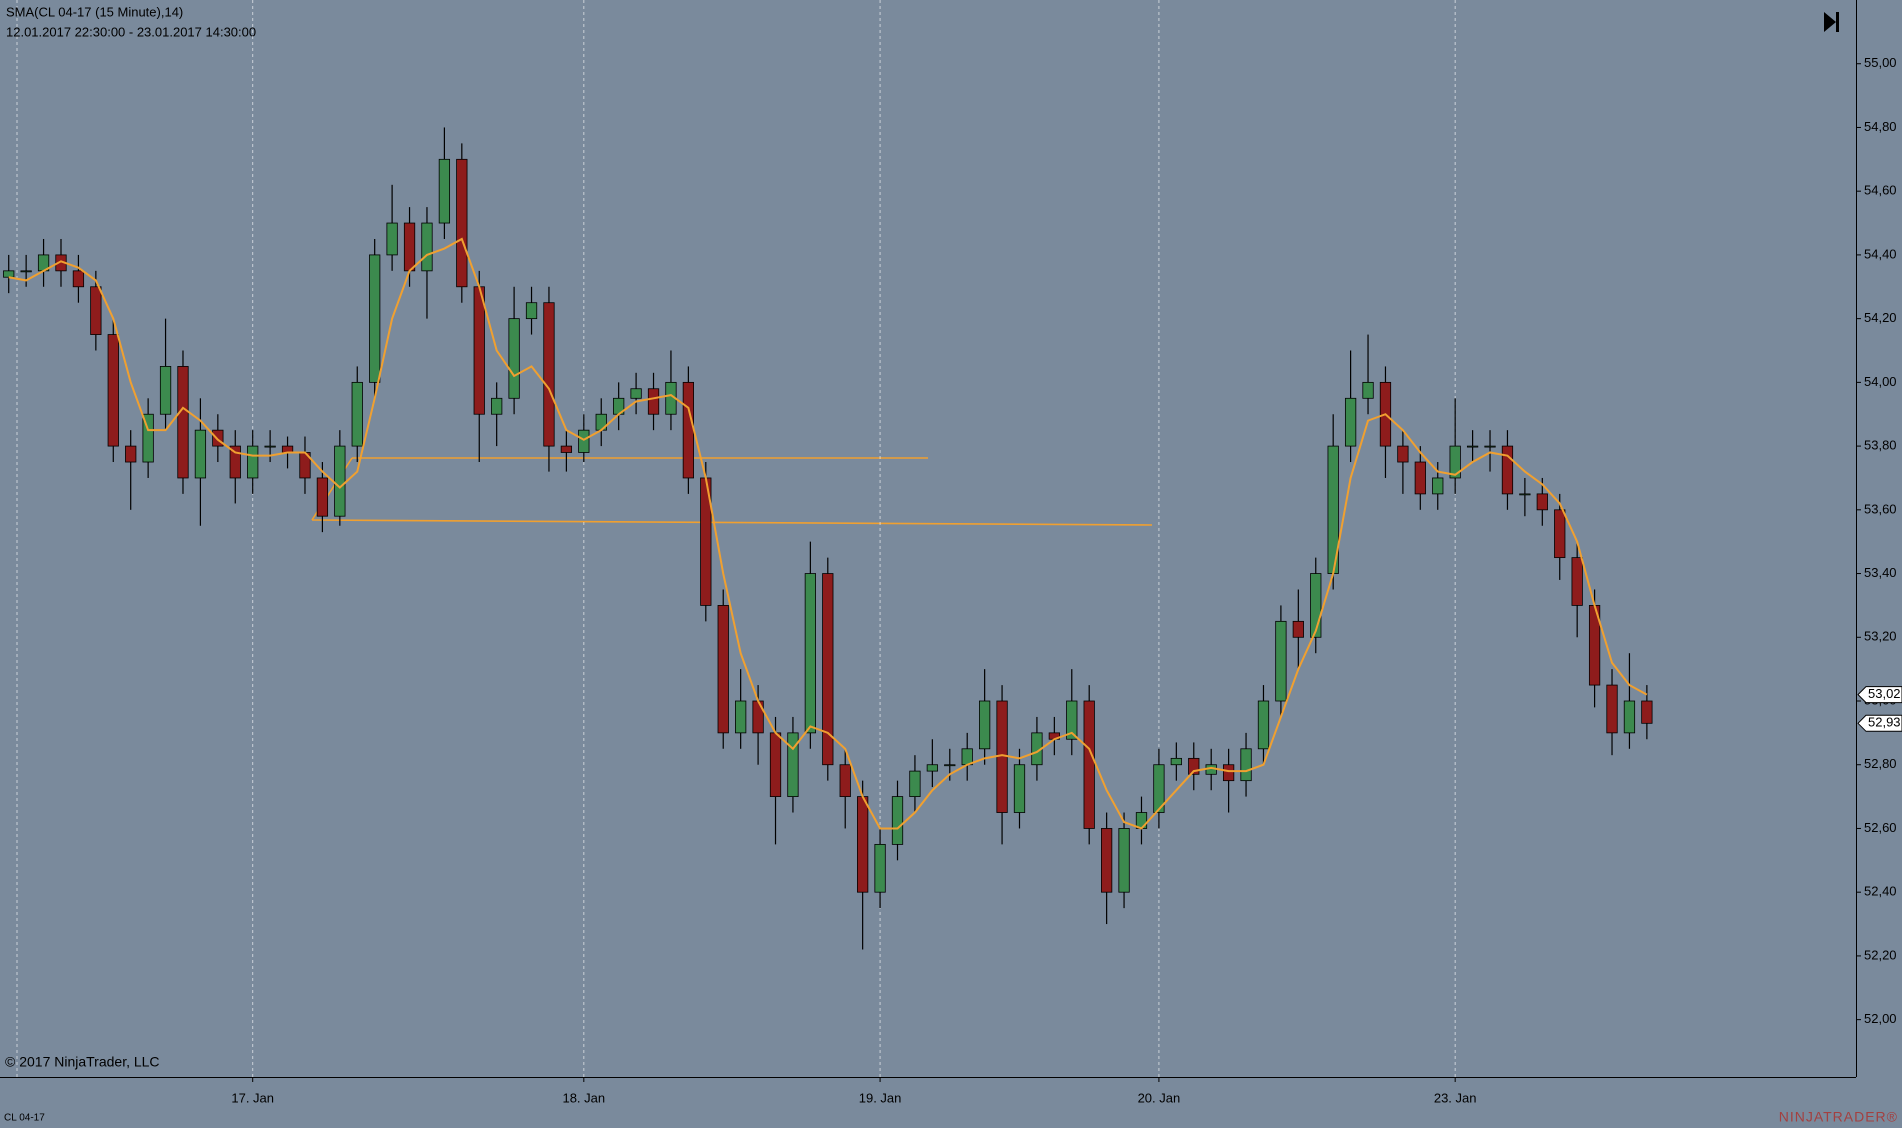  Describe the element at coordinates (1880, 954) in the screenshot. I see `y-tick-label: 52,20` at that location.